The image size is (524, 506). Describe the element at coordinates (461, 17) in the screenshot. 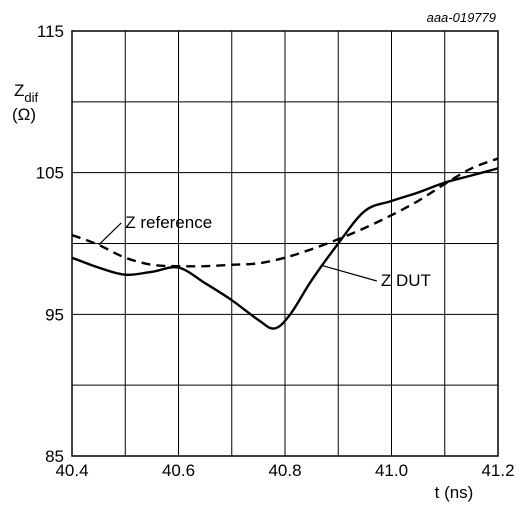

I see `figure-id: aaa-019779` at that location.